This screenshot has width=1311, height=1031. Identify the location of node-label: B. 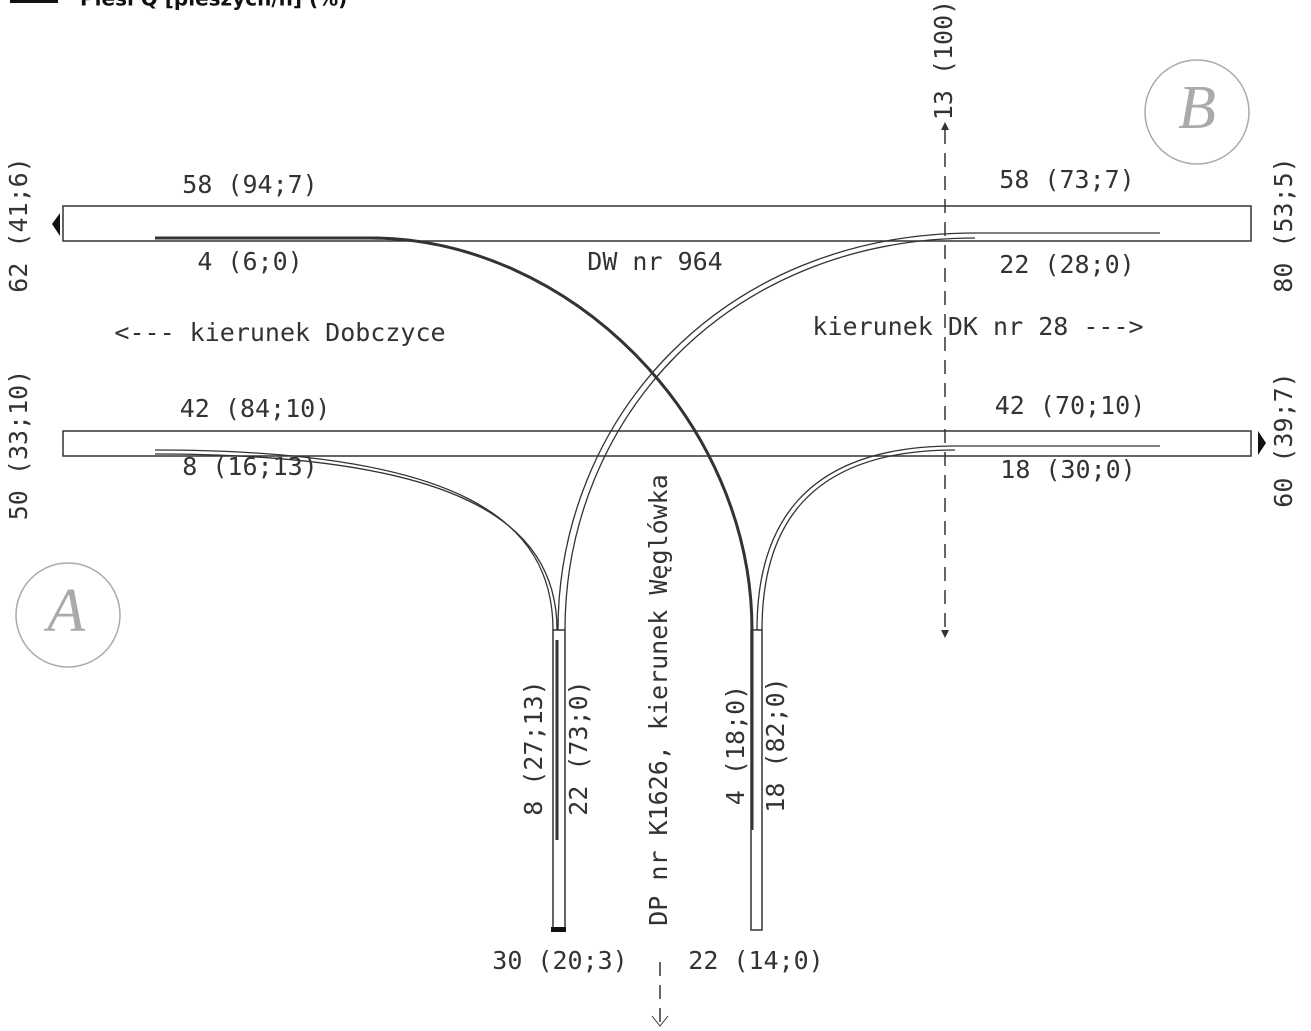
(1197, 108).